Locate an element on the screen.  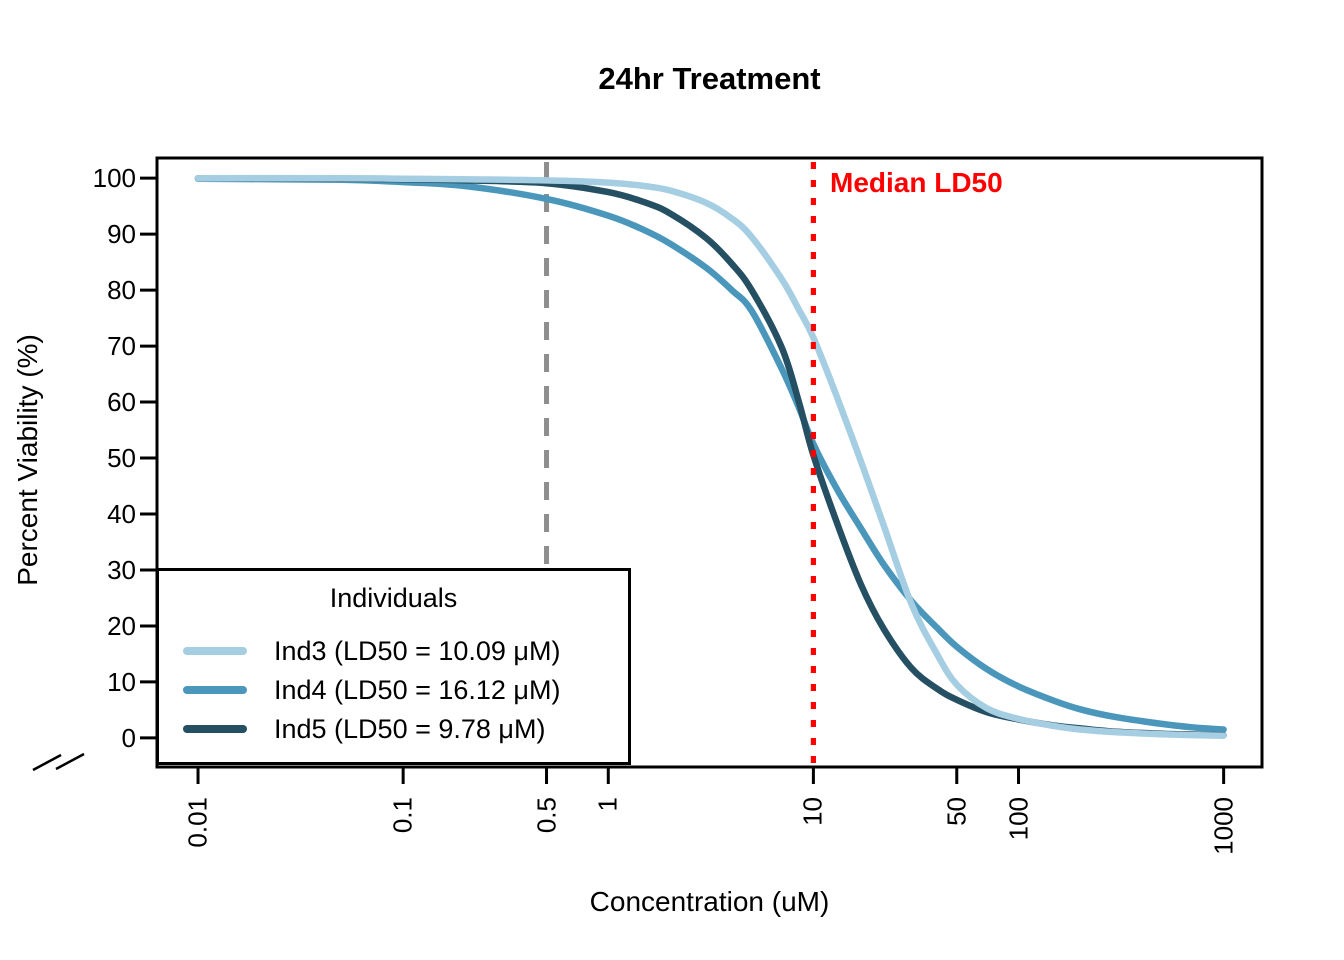
legend-title: Individuals is located at coordinates (393, 598).